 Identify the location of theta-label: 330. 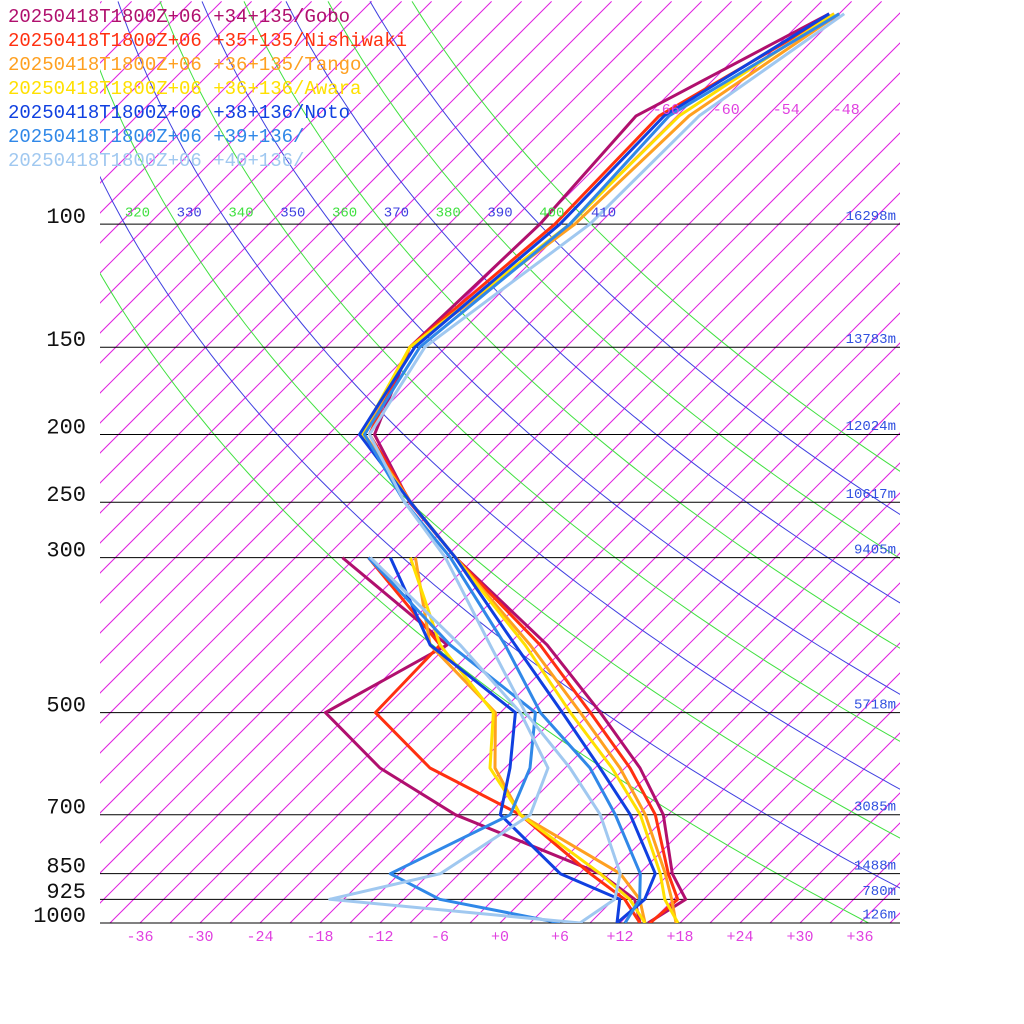
(189, 214).